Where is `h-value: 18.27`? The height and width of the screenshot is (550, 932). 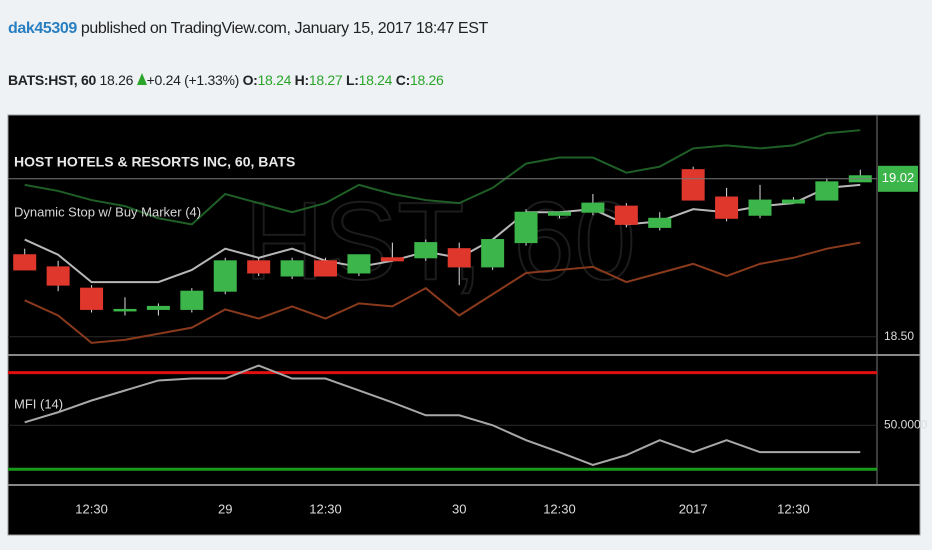 h-value: 18.27 is located at coordinates (325, 80).